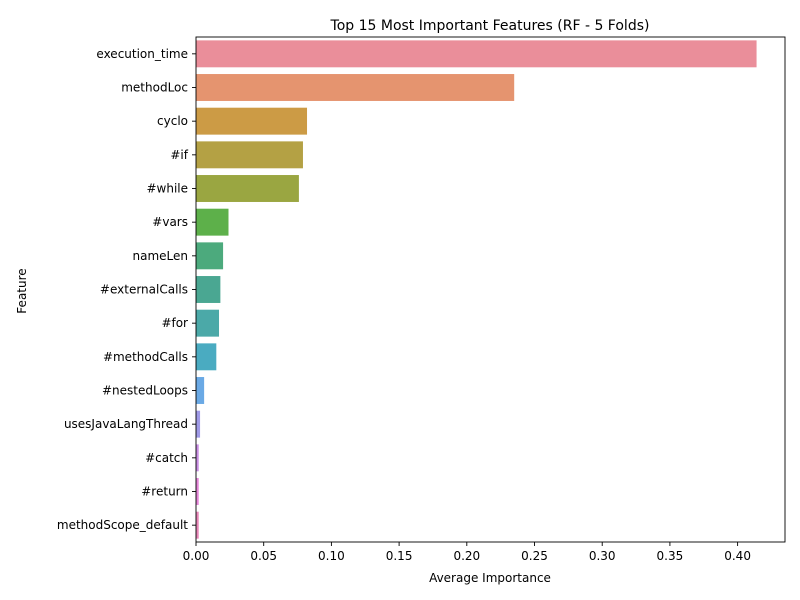 The height and width of the screenshot is (600, 800). What do you see at coordinates (399, 556) in the screenshot?
I see `x-tick-label: 0.15` at bounding box center [399, 556].